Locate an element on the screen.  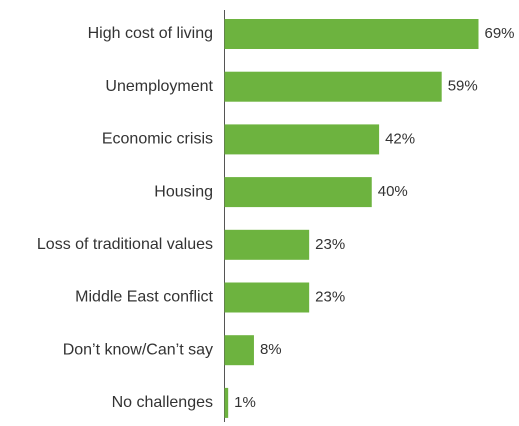
category-label-6: Don’t know/Can’t say is located at coordinates (138, 349).